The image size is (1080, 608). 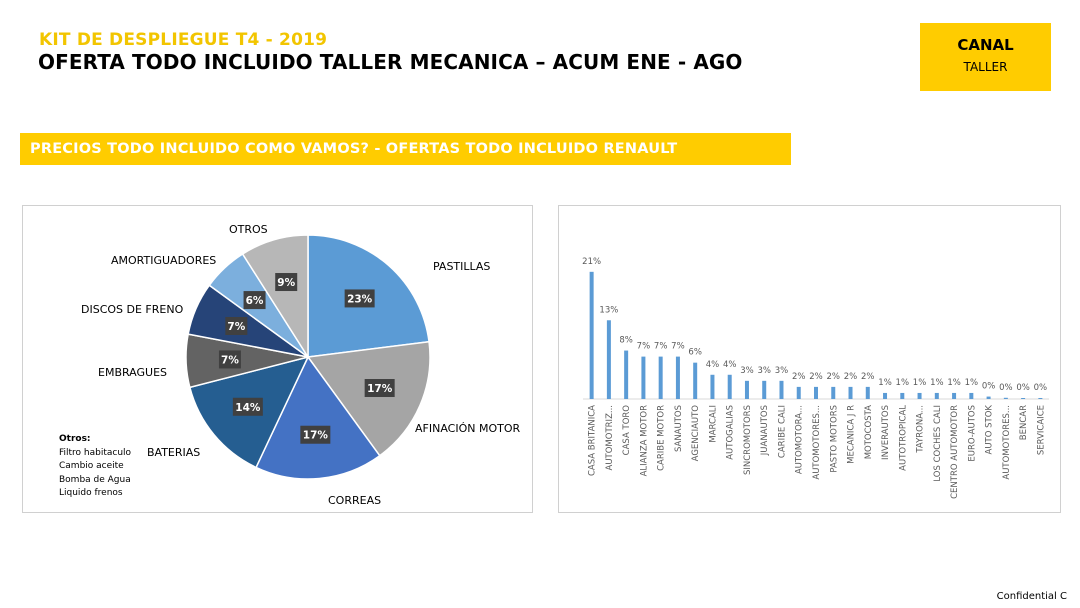 I want to click on pie-category-label: OTROS, so click(x=248, y=229).